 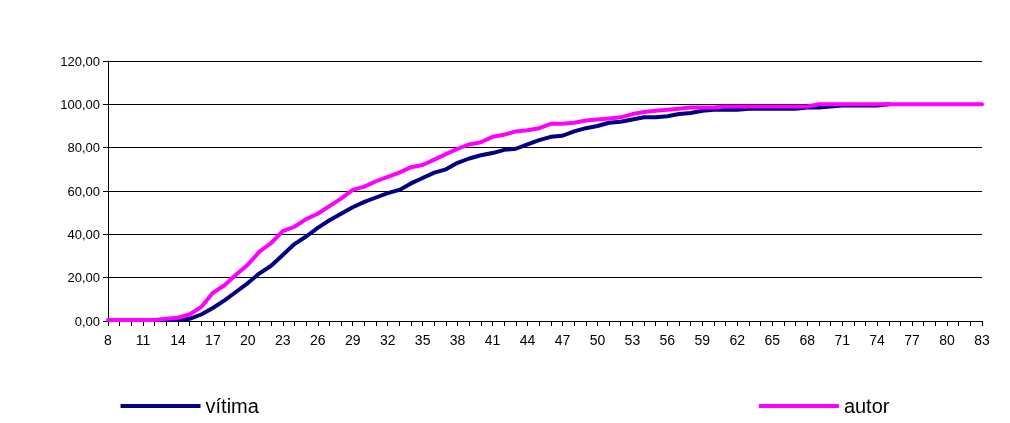 What do you see at coordinates (248, 340) in the screenshot?
I see `x-tick-label: 20` at bounding box center [248, 340].